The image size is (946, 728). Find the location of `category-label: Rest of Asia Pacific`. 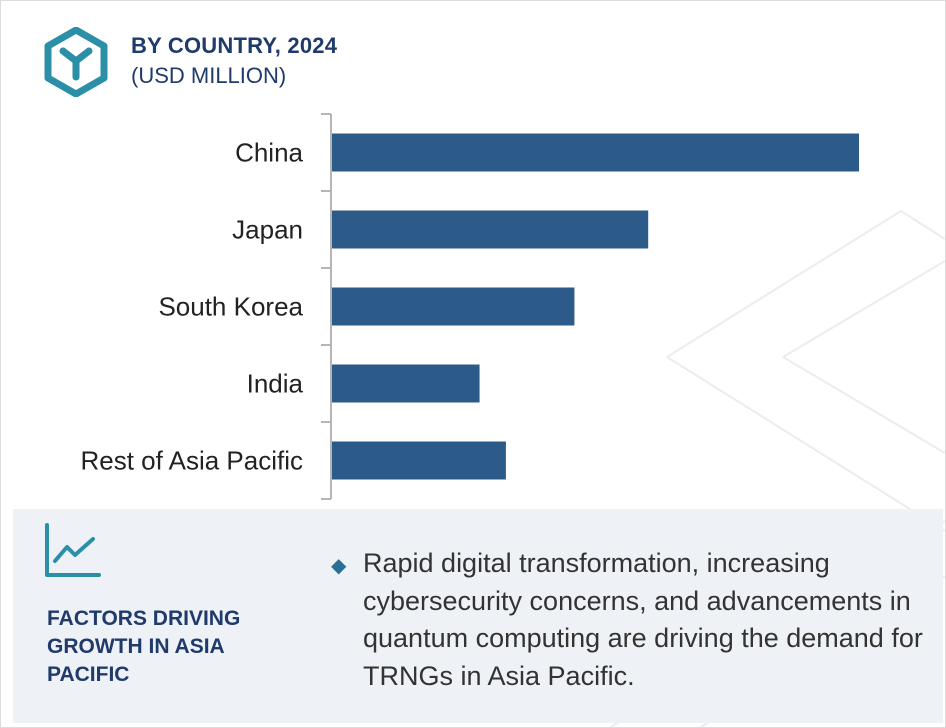

category-label: Rest of Asia Pacific is located at coordinates (191, 461).